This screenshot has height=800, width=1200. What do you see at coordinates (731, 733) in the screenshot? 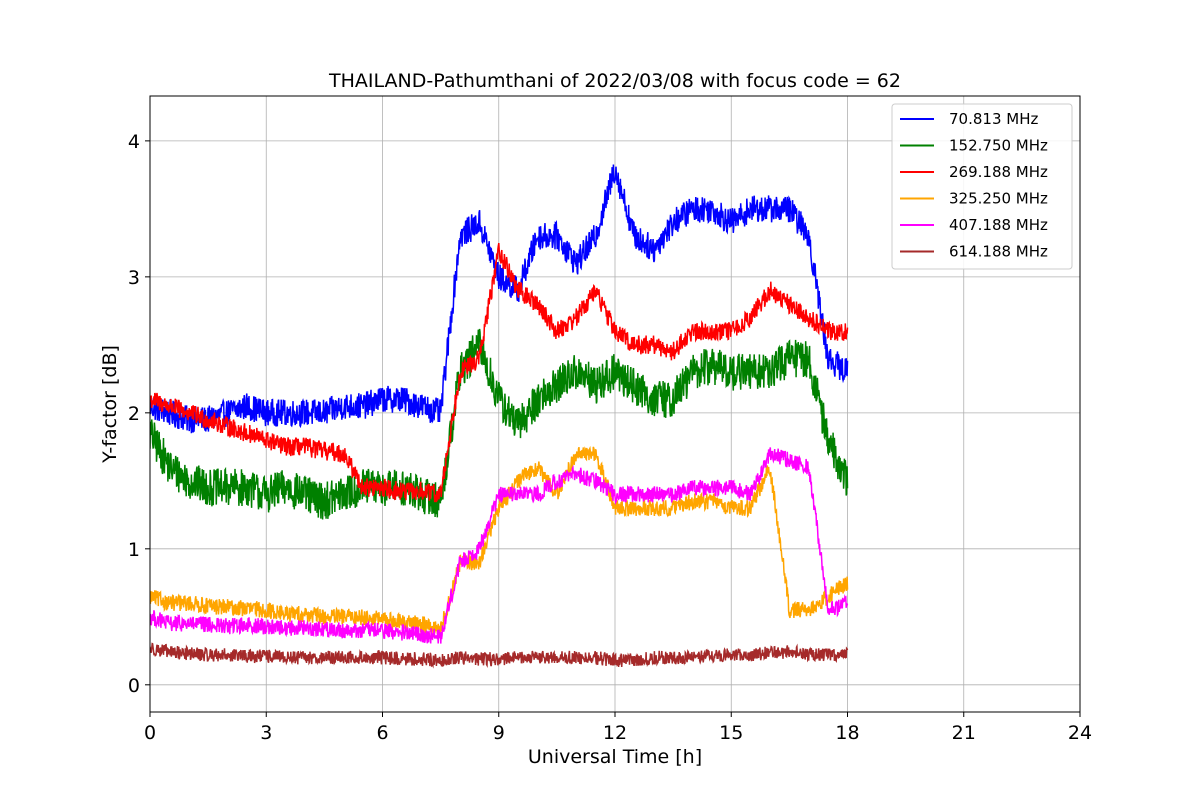
I see `x-tick-label-5: 15` at bounding box center [731, 733].